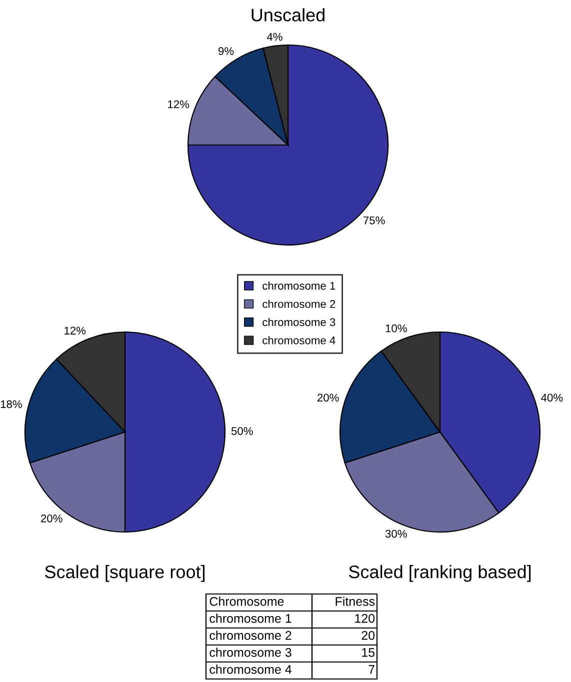  I want to click on legend-label: chromosome 4, so click(299, 340).